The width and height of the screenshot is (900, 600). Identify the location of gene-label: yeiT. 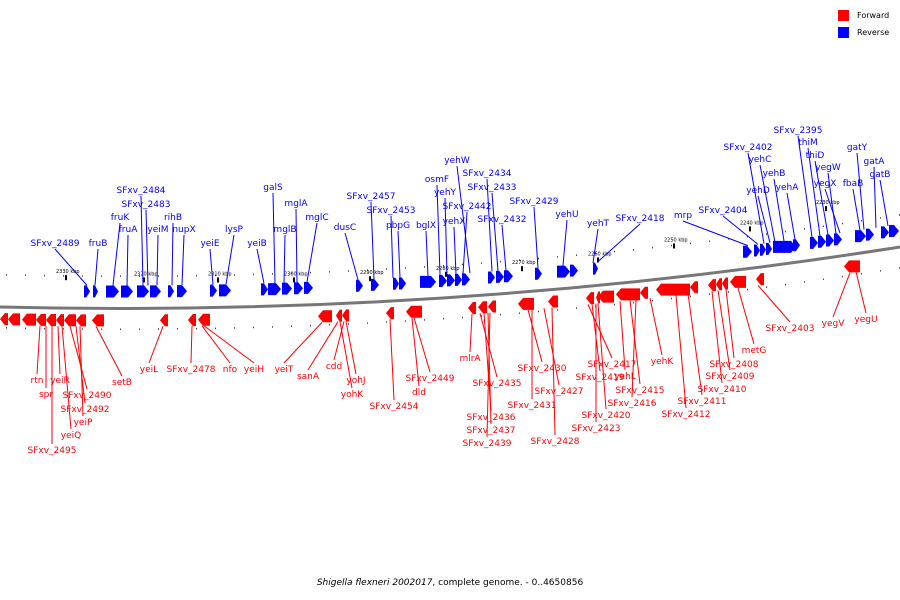
(284, 370).